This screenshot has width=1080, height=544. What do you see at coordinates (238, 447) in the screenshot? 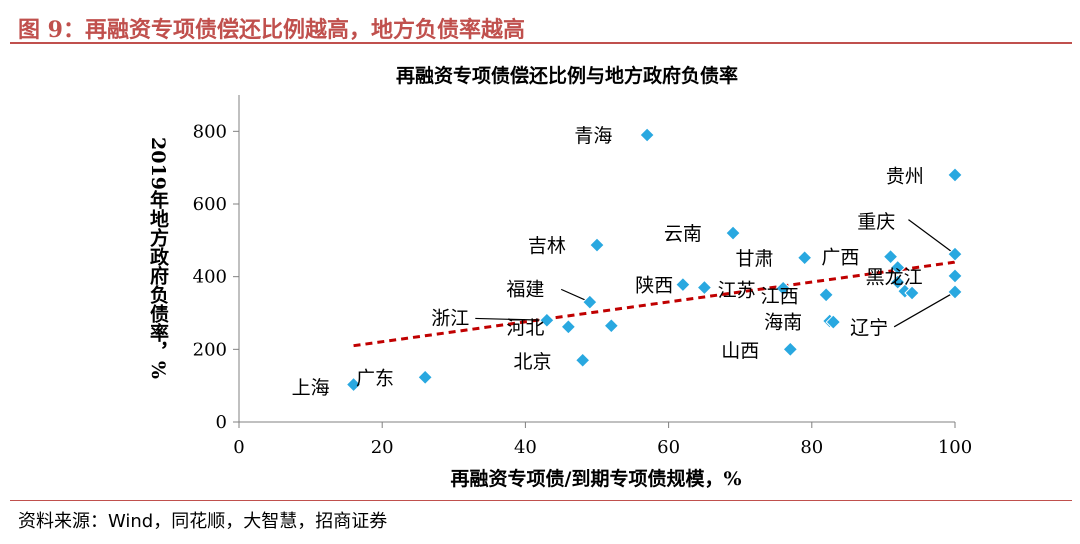
I see `x-tick-label: 0` at bounding box center [238, 447].